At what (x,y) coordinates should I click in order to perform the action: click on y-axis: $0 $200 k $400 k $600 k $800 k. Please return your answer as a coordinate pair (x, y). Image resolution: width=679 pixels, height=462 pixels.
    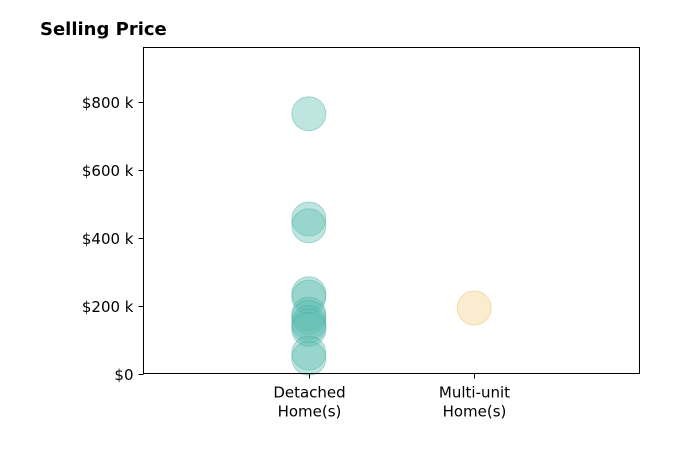
    Looking at the image, I should click on (113, 239).